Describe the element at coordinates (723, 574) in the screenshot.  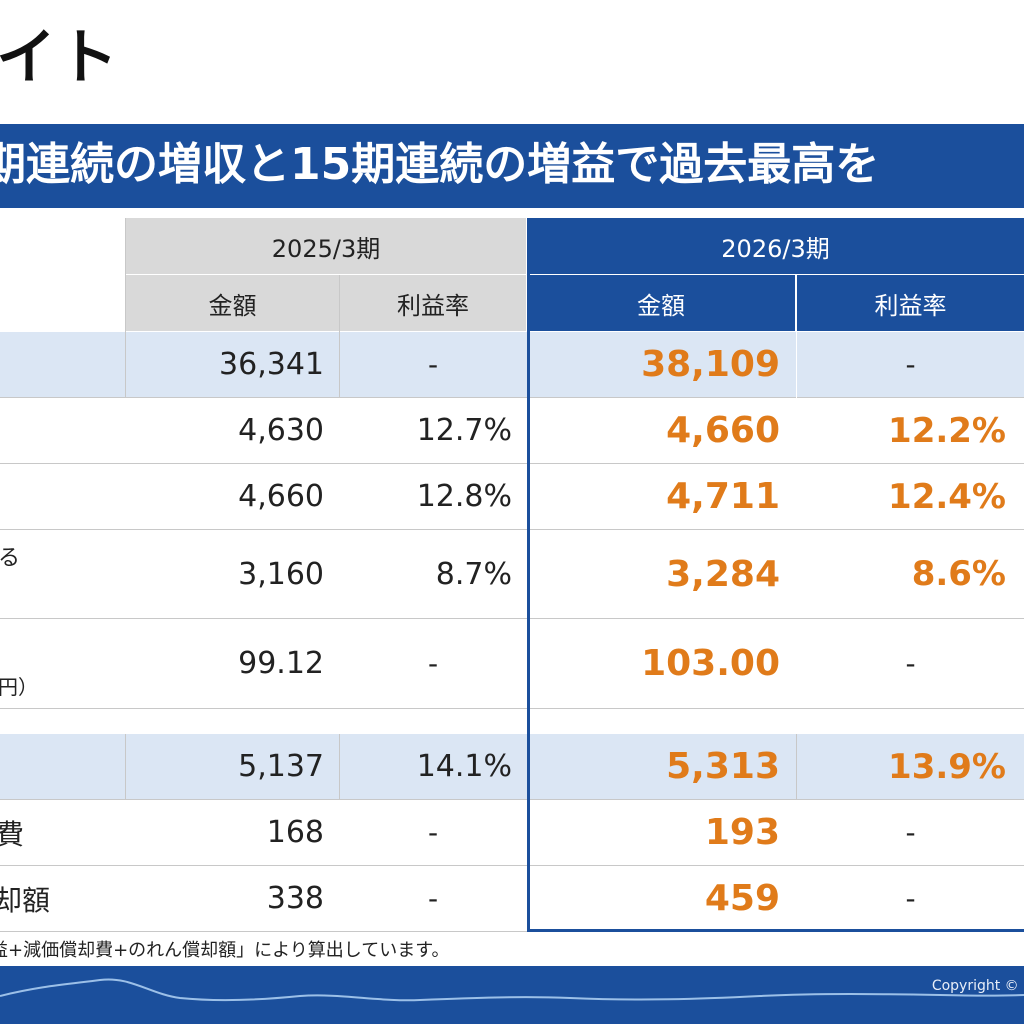
I see `row4-curr-amount: 3,284` at that location.